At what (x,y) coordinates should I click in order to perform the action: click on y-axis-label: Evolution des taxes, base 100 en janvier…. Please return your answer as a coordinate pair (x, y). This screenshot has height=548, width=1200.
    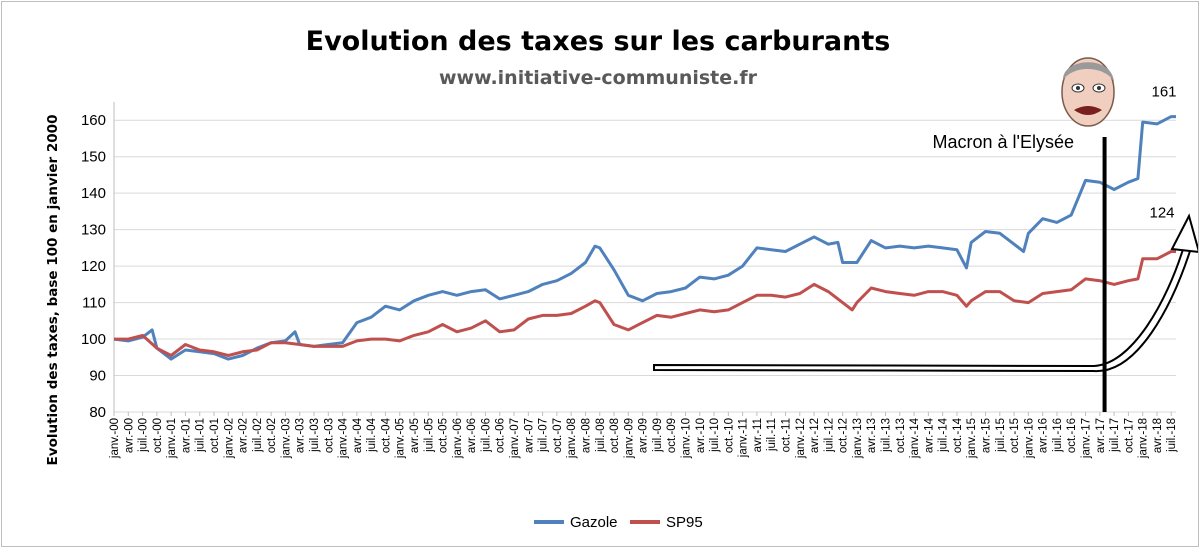
    Looking at the image, I should click on (53, 290).